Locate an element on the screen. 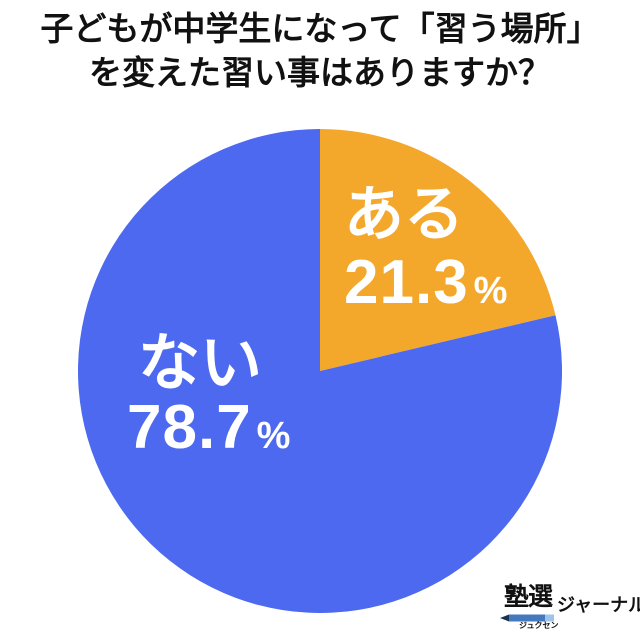  slice-value-nai-number: 78.7 is located at coordinates (189, 427).